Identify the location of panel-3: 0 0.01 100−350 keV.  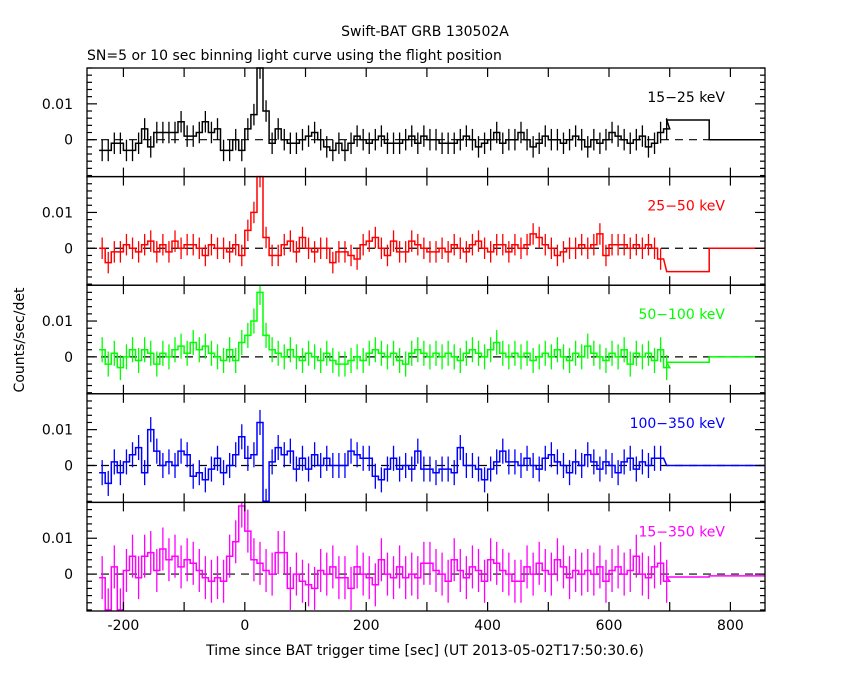
(404, 448).